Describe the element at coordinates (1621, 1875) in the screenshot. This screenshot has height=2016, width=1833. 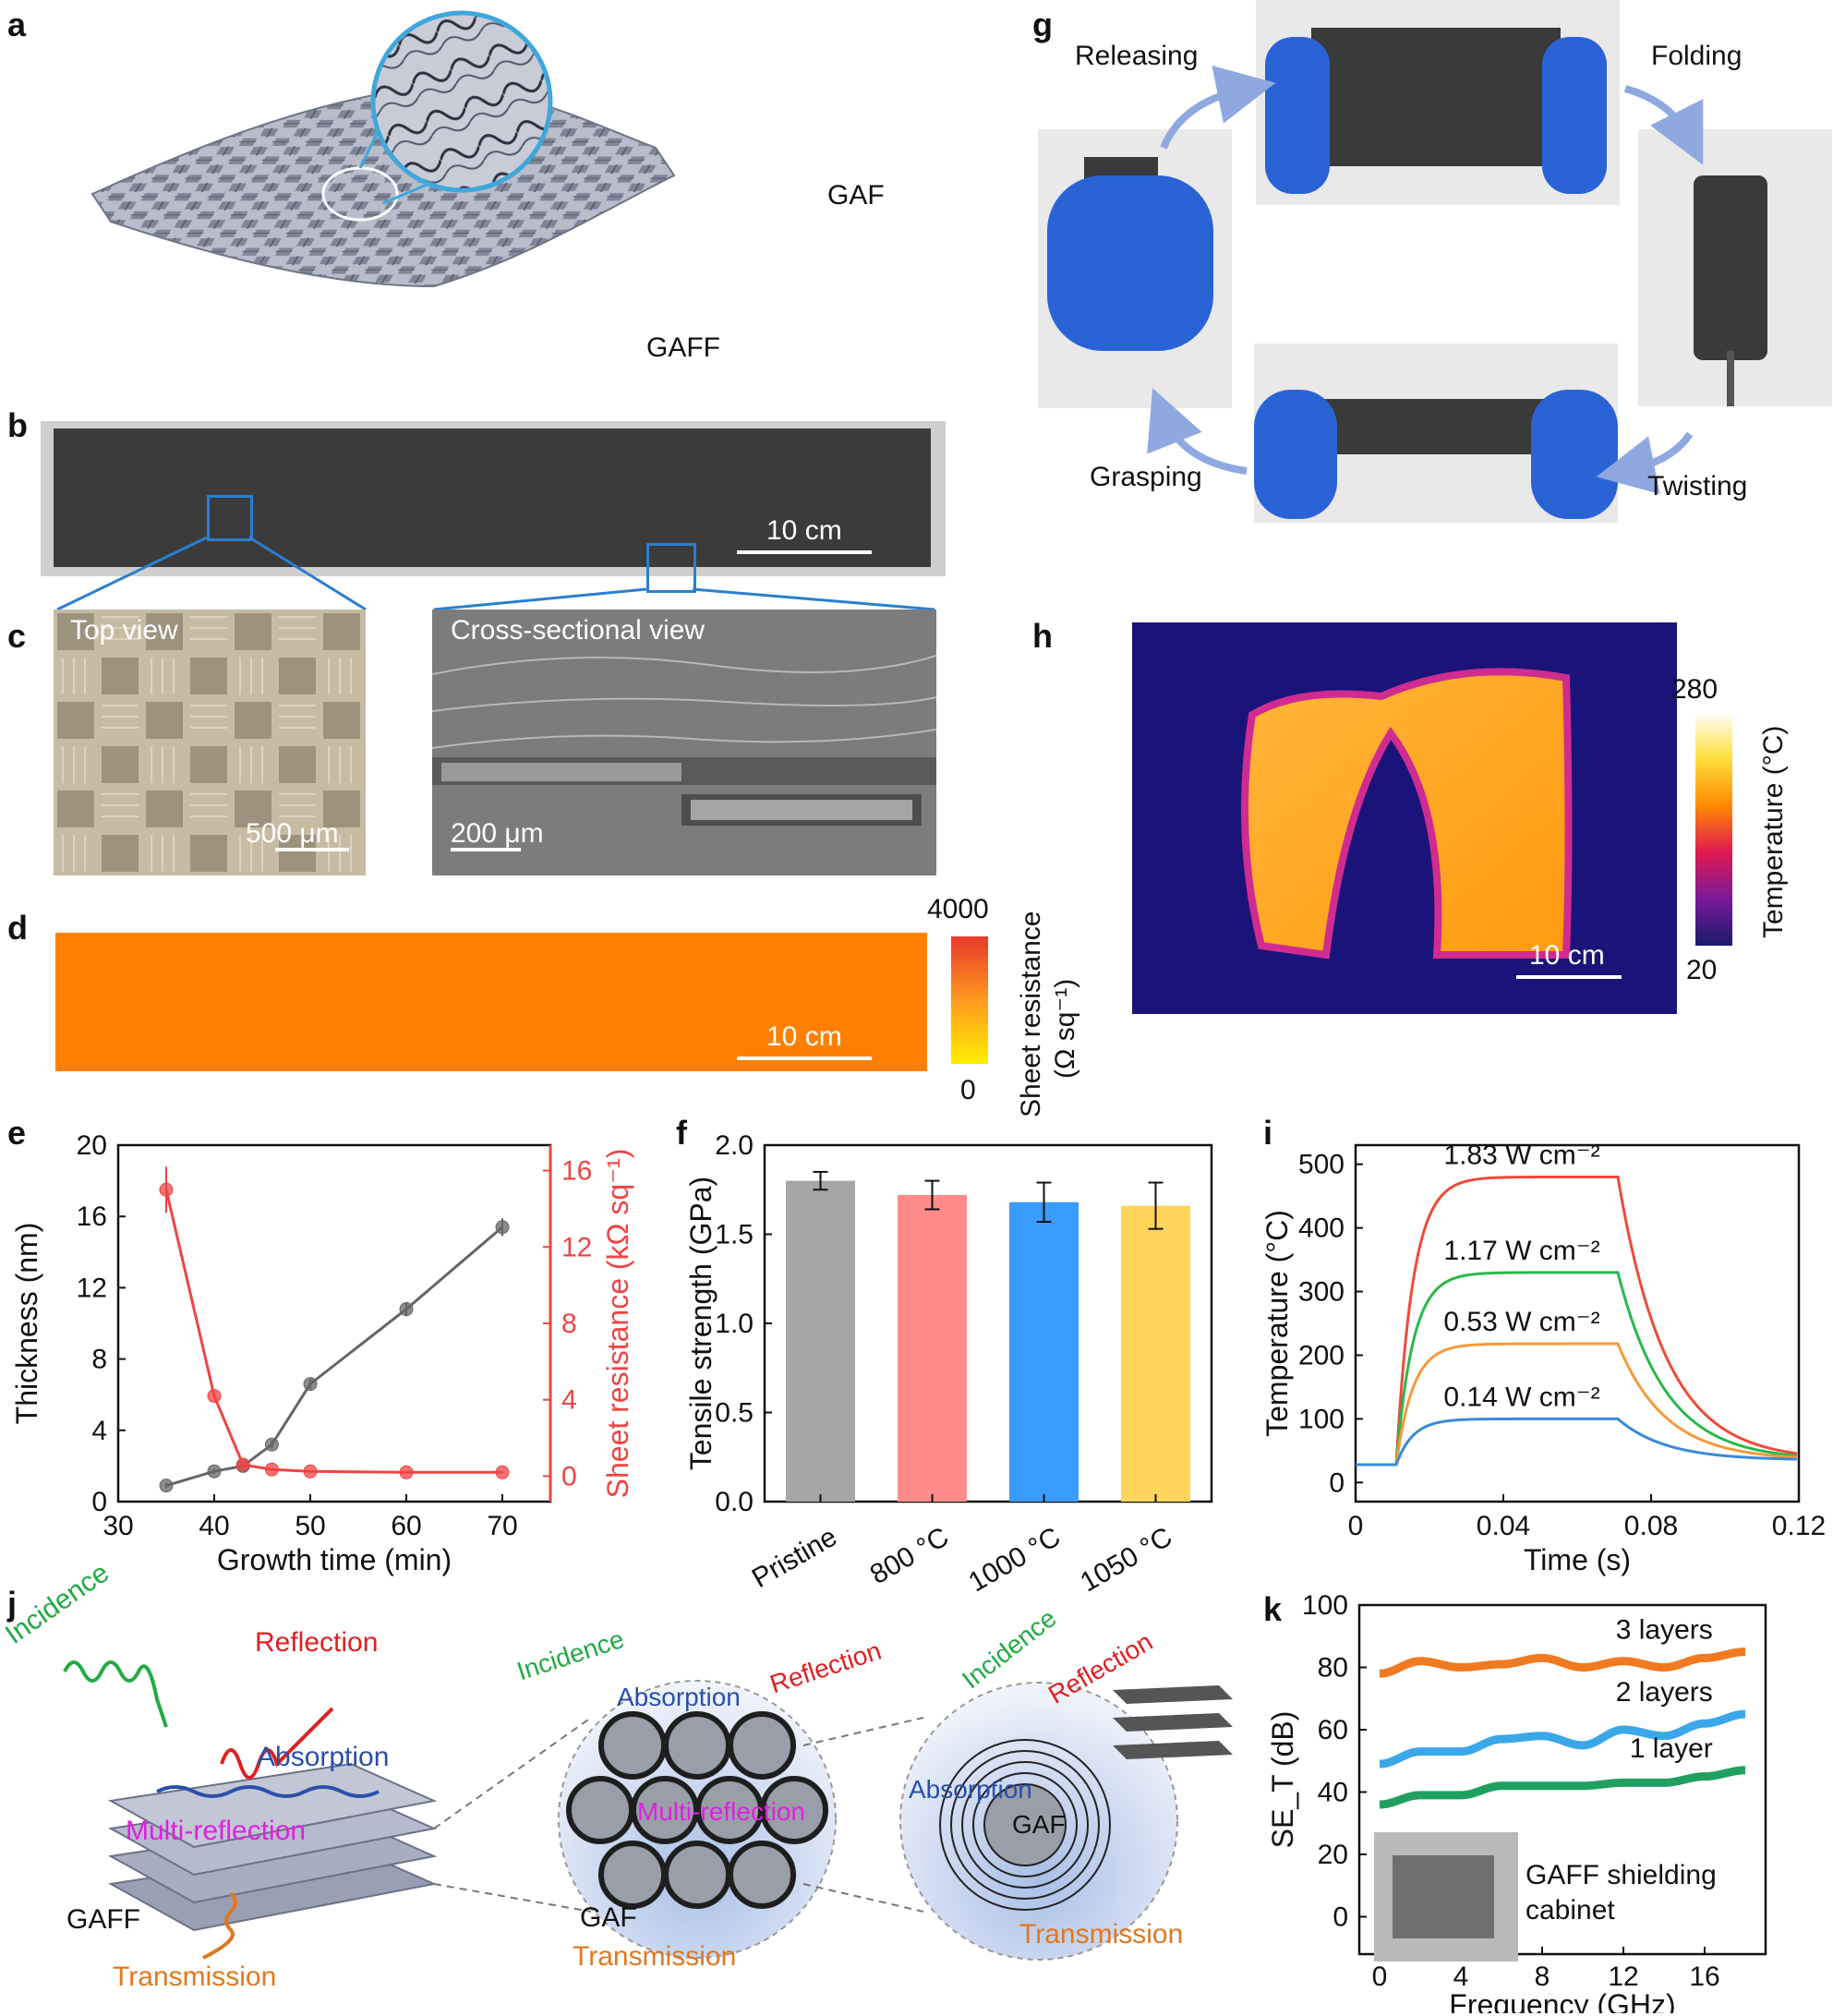
I see `k-inset-text-1: GAFF shielding` at that location.